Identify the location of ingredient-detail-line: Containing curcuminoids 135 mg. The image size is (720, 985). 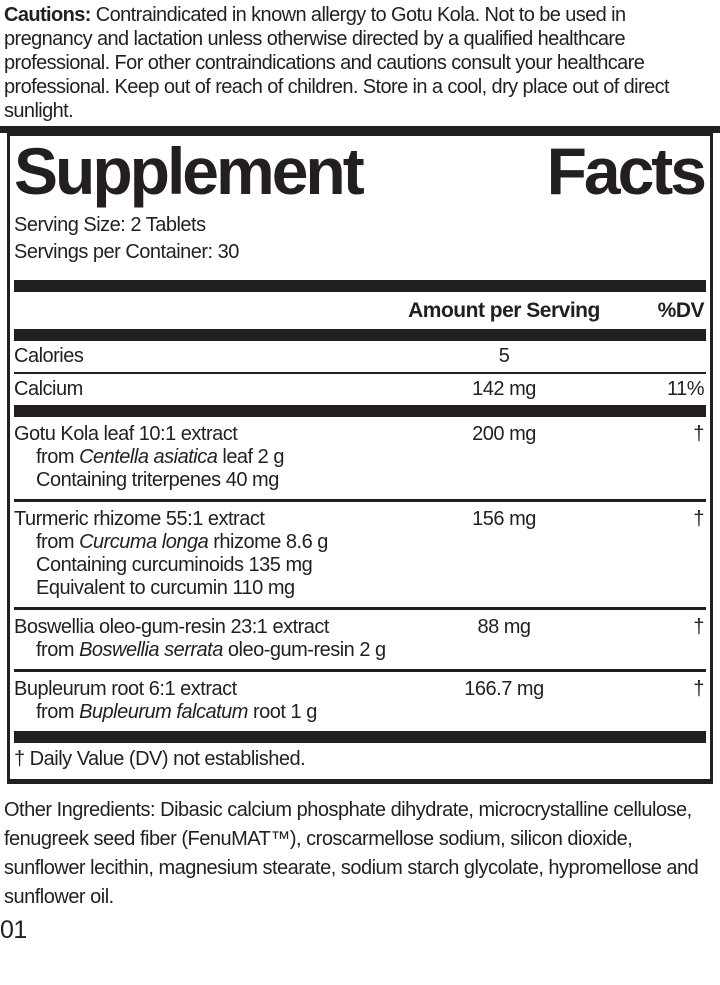
(360, 565).